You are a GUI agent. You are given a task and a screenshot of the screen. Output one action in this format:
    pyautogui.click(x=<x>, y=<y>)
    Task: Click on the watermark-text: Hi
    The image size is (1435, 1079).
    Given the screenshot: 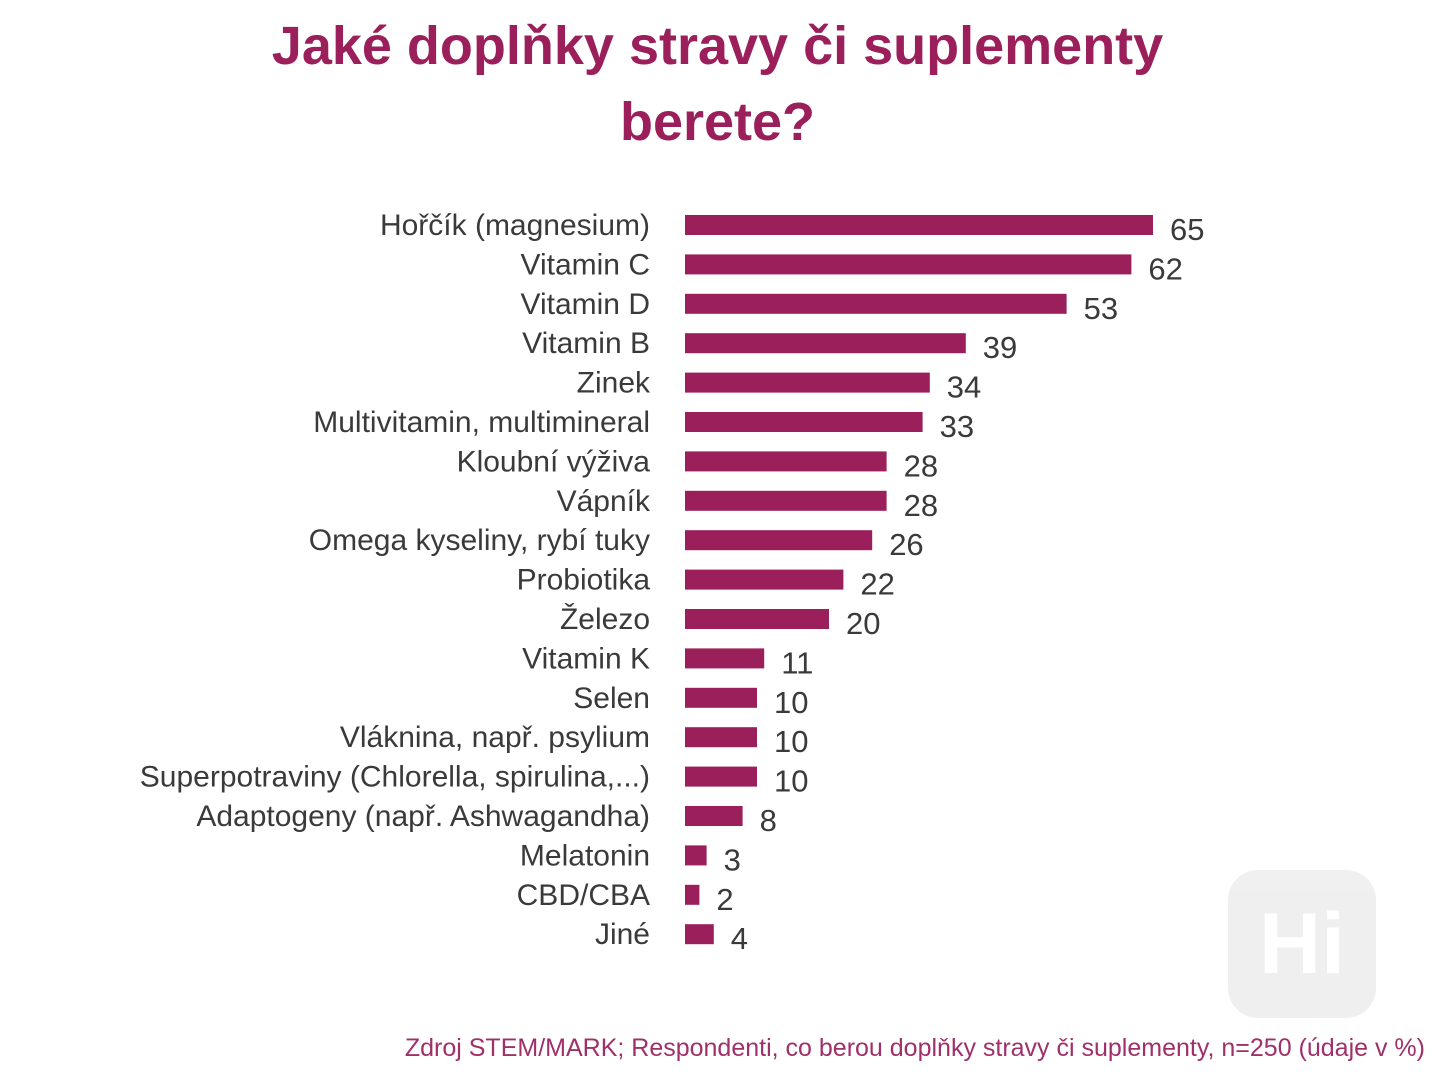 What is the action you would take?
    pyautogui.click(x=1302, y=943)
    